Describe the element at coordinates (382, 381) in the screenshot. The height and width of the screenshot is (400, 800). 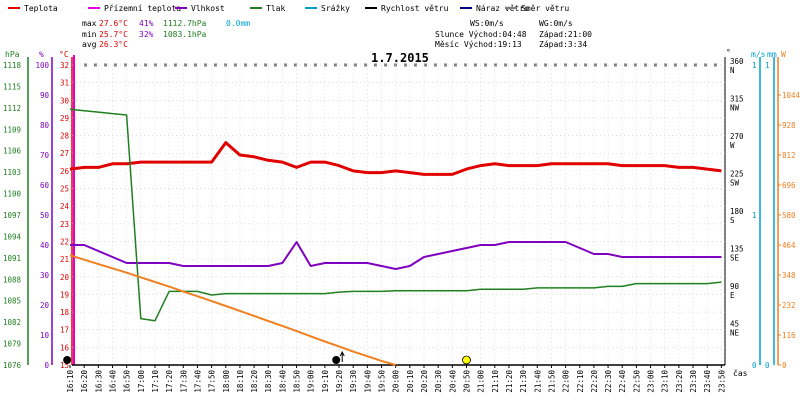
I see `x-tick-label: 19:50` at that location.